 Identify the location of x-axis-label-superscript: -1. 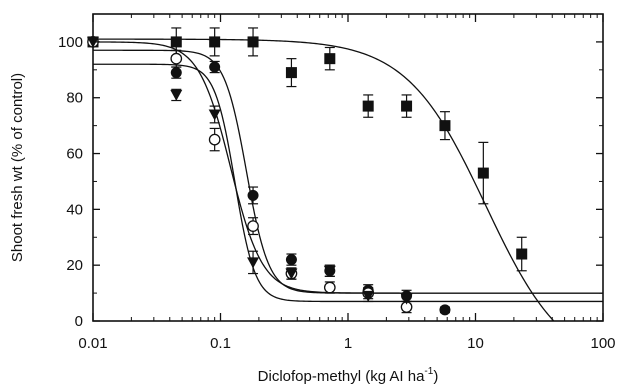
(428, 371).